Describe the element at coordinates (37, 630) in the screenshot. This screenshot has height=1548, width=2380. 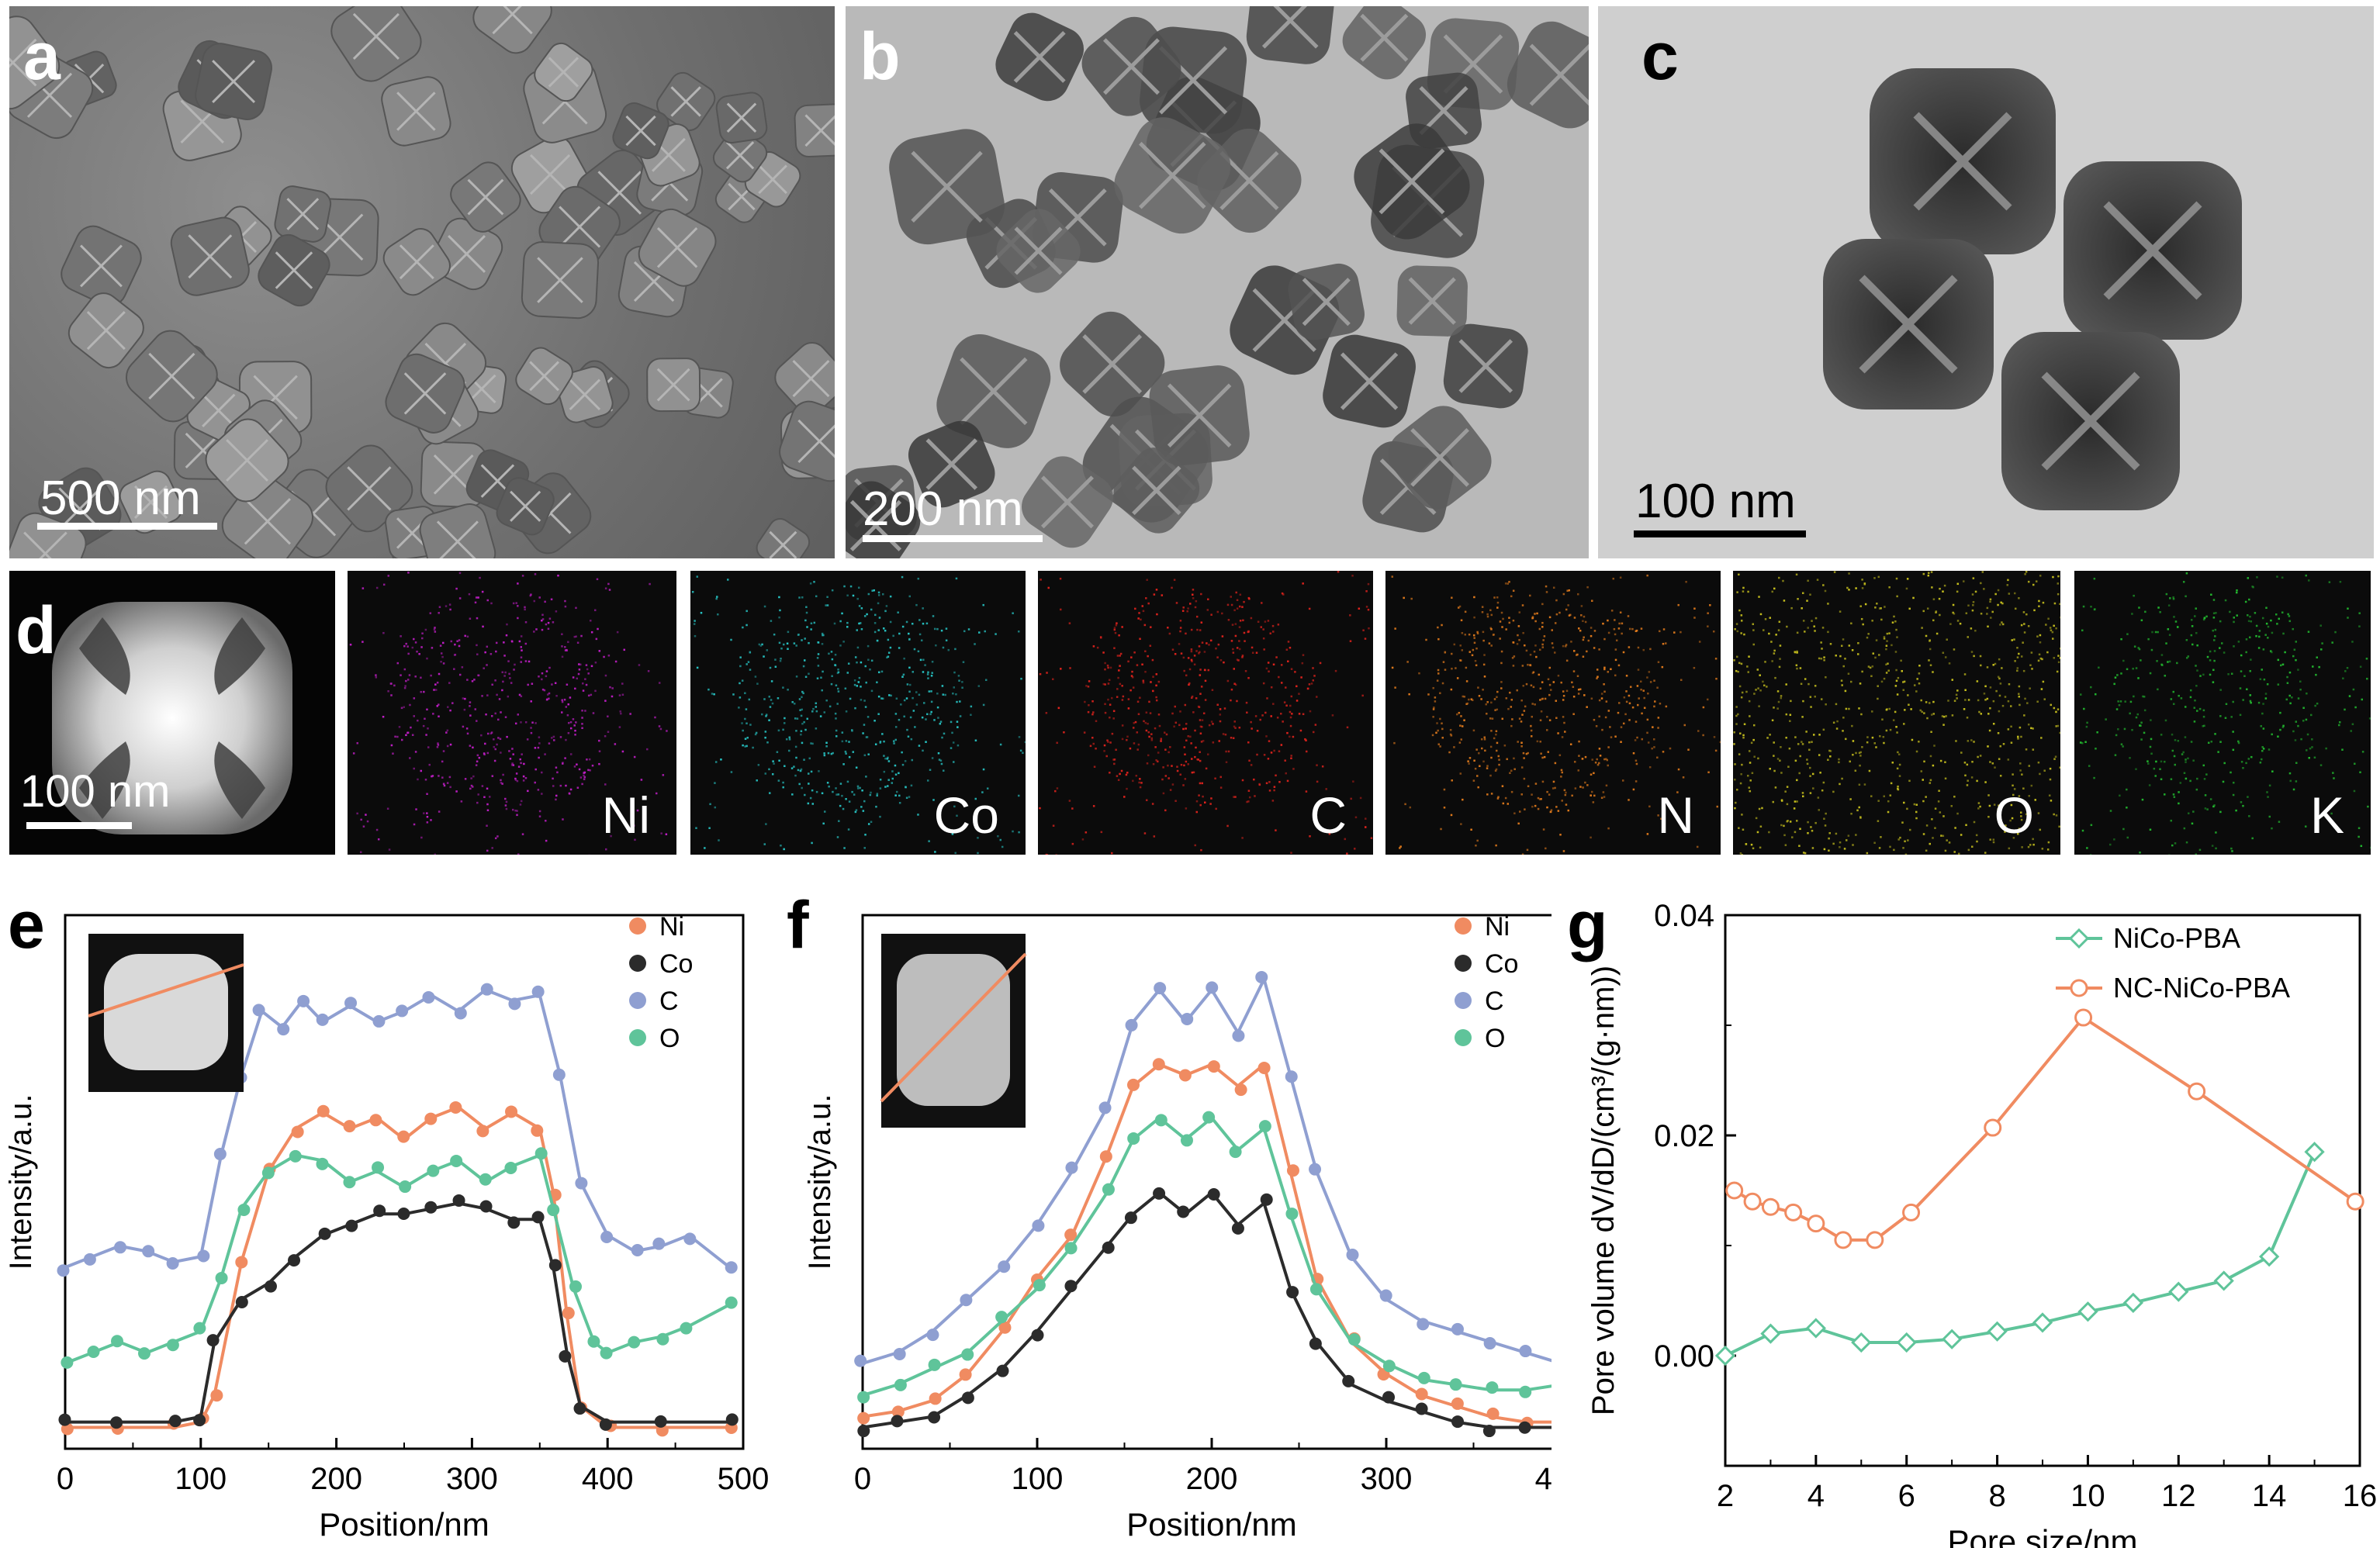
I see `panel-label-d: d` at that location.